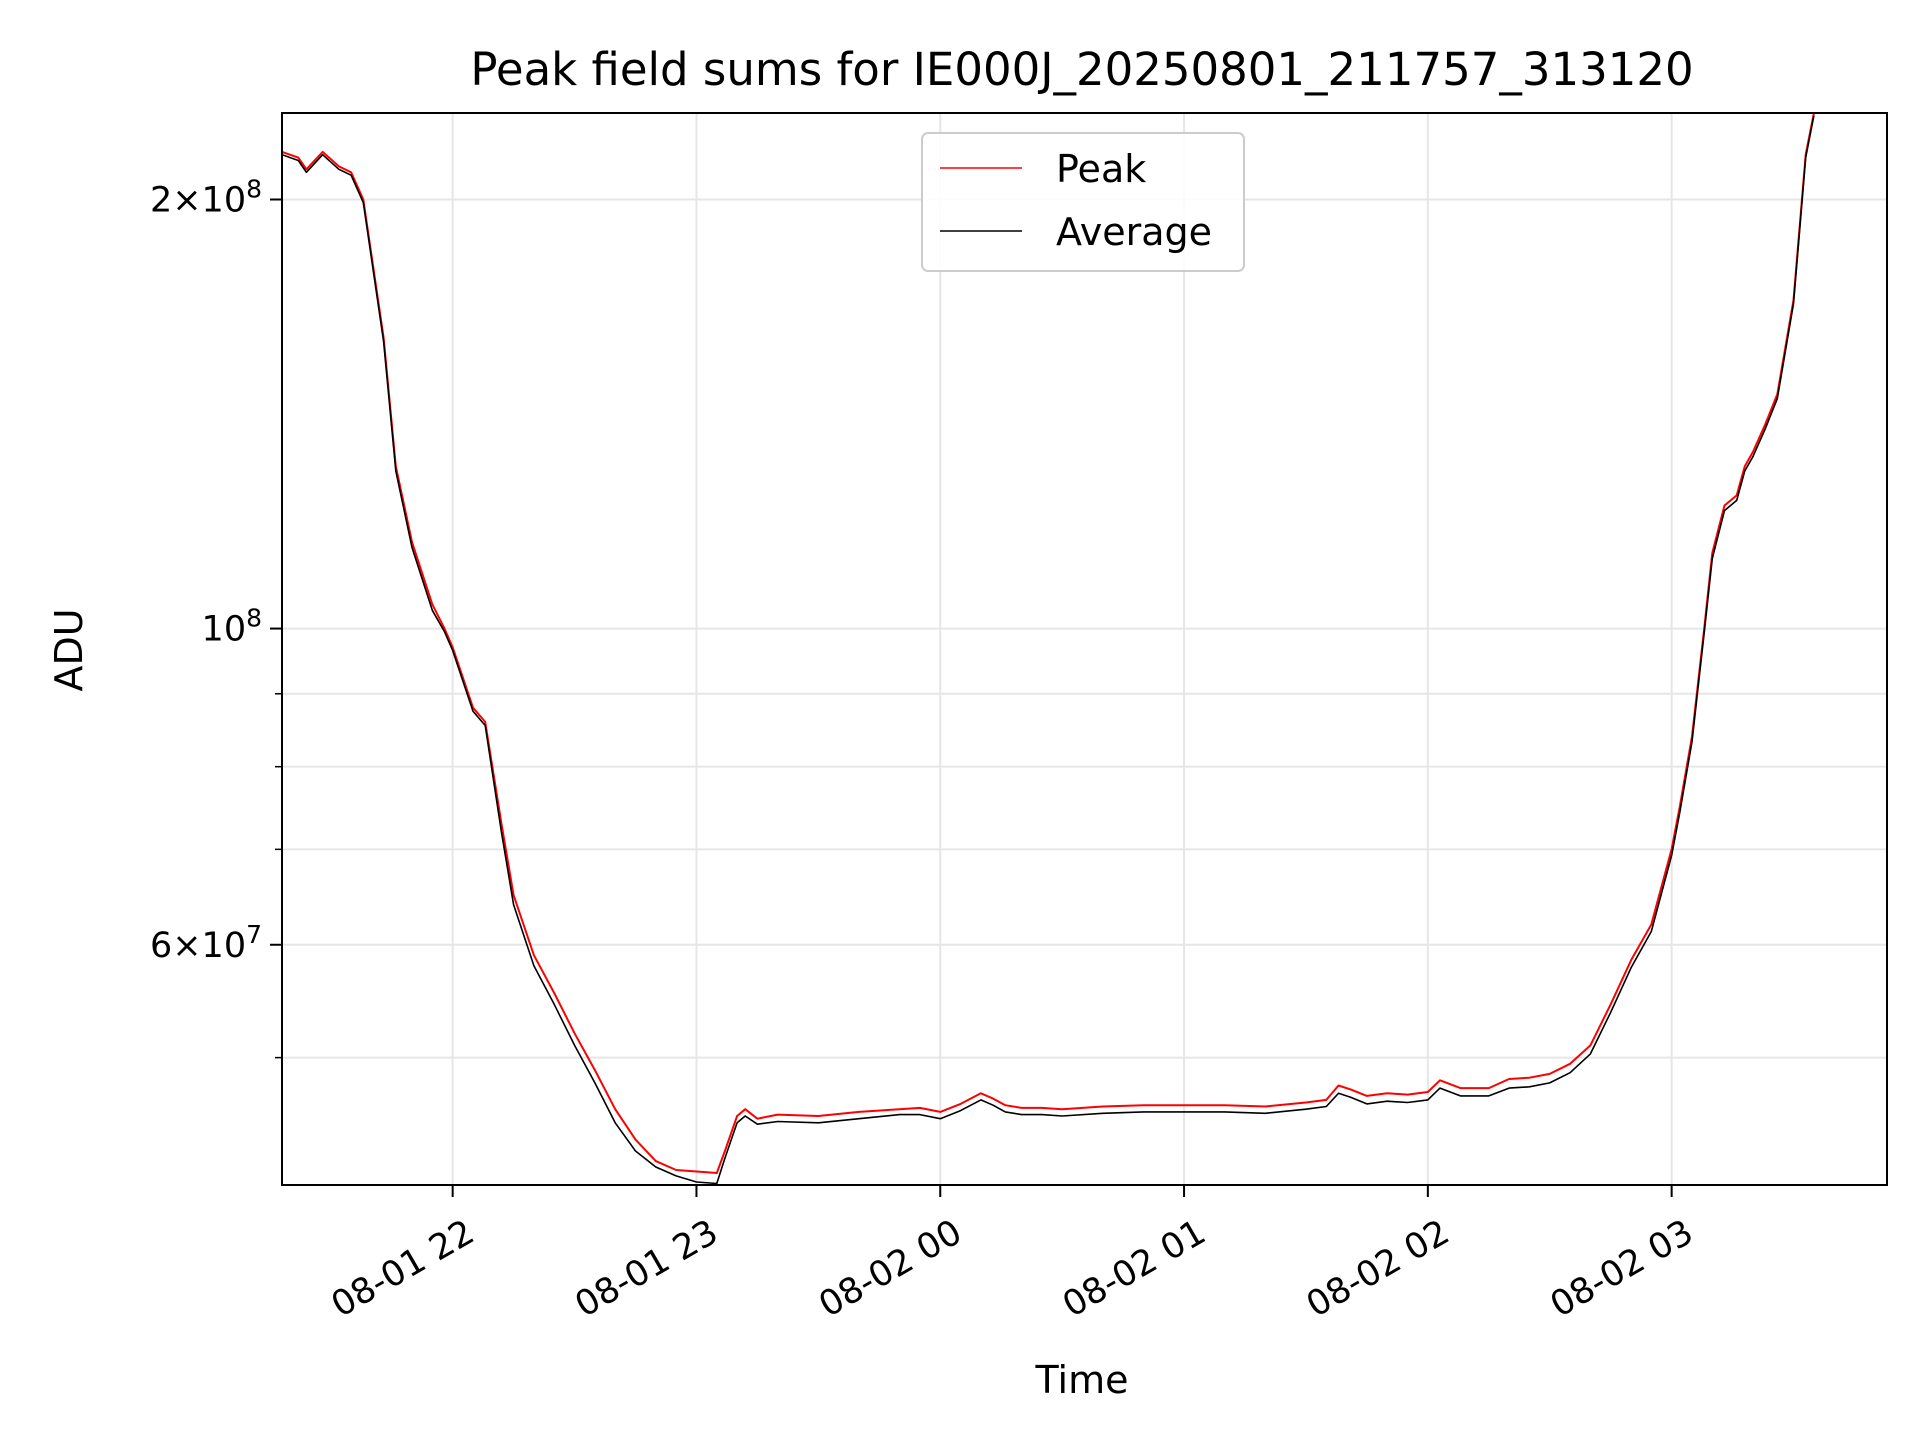  Describe the element at coordinates (1083, 202) in the screenshot. I see `legend: Peak Average` at that location.